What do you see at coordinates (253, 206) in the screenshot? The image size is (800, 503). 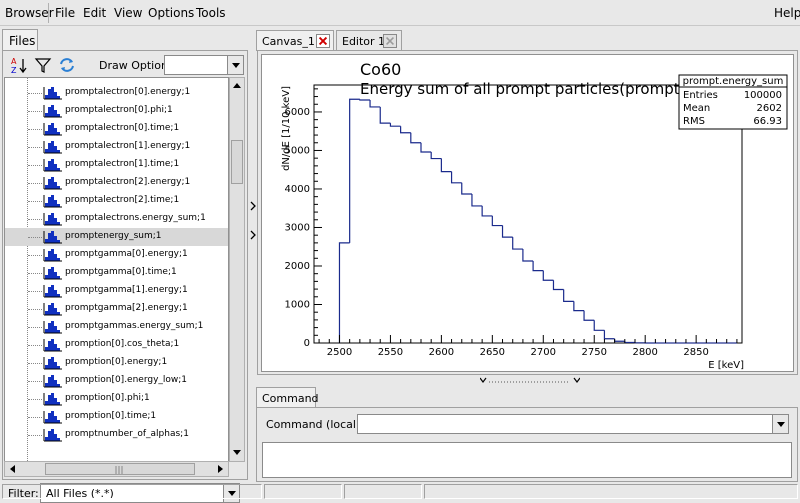 I see `collapse-left-icon` at bounding box center [253, 206].